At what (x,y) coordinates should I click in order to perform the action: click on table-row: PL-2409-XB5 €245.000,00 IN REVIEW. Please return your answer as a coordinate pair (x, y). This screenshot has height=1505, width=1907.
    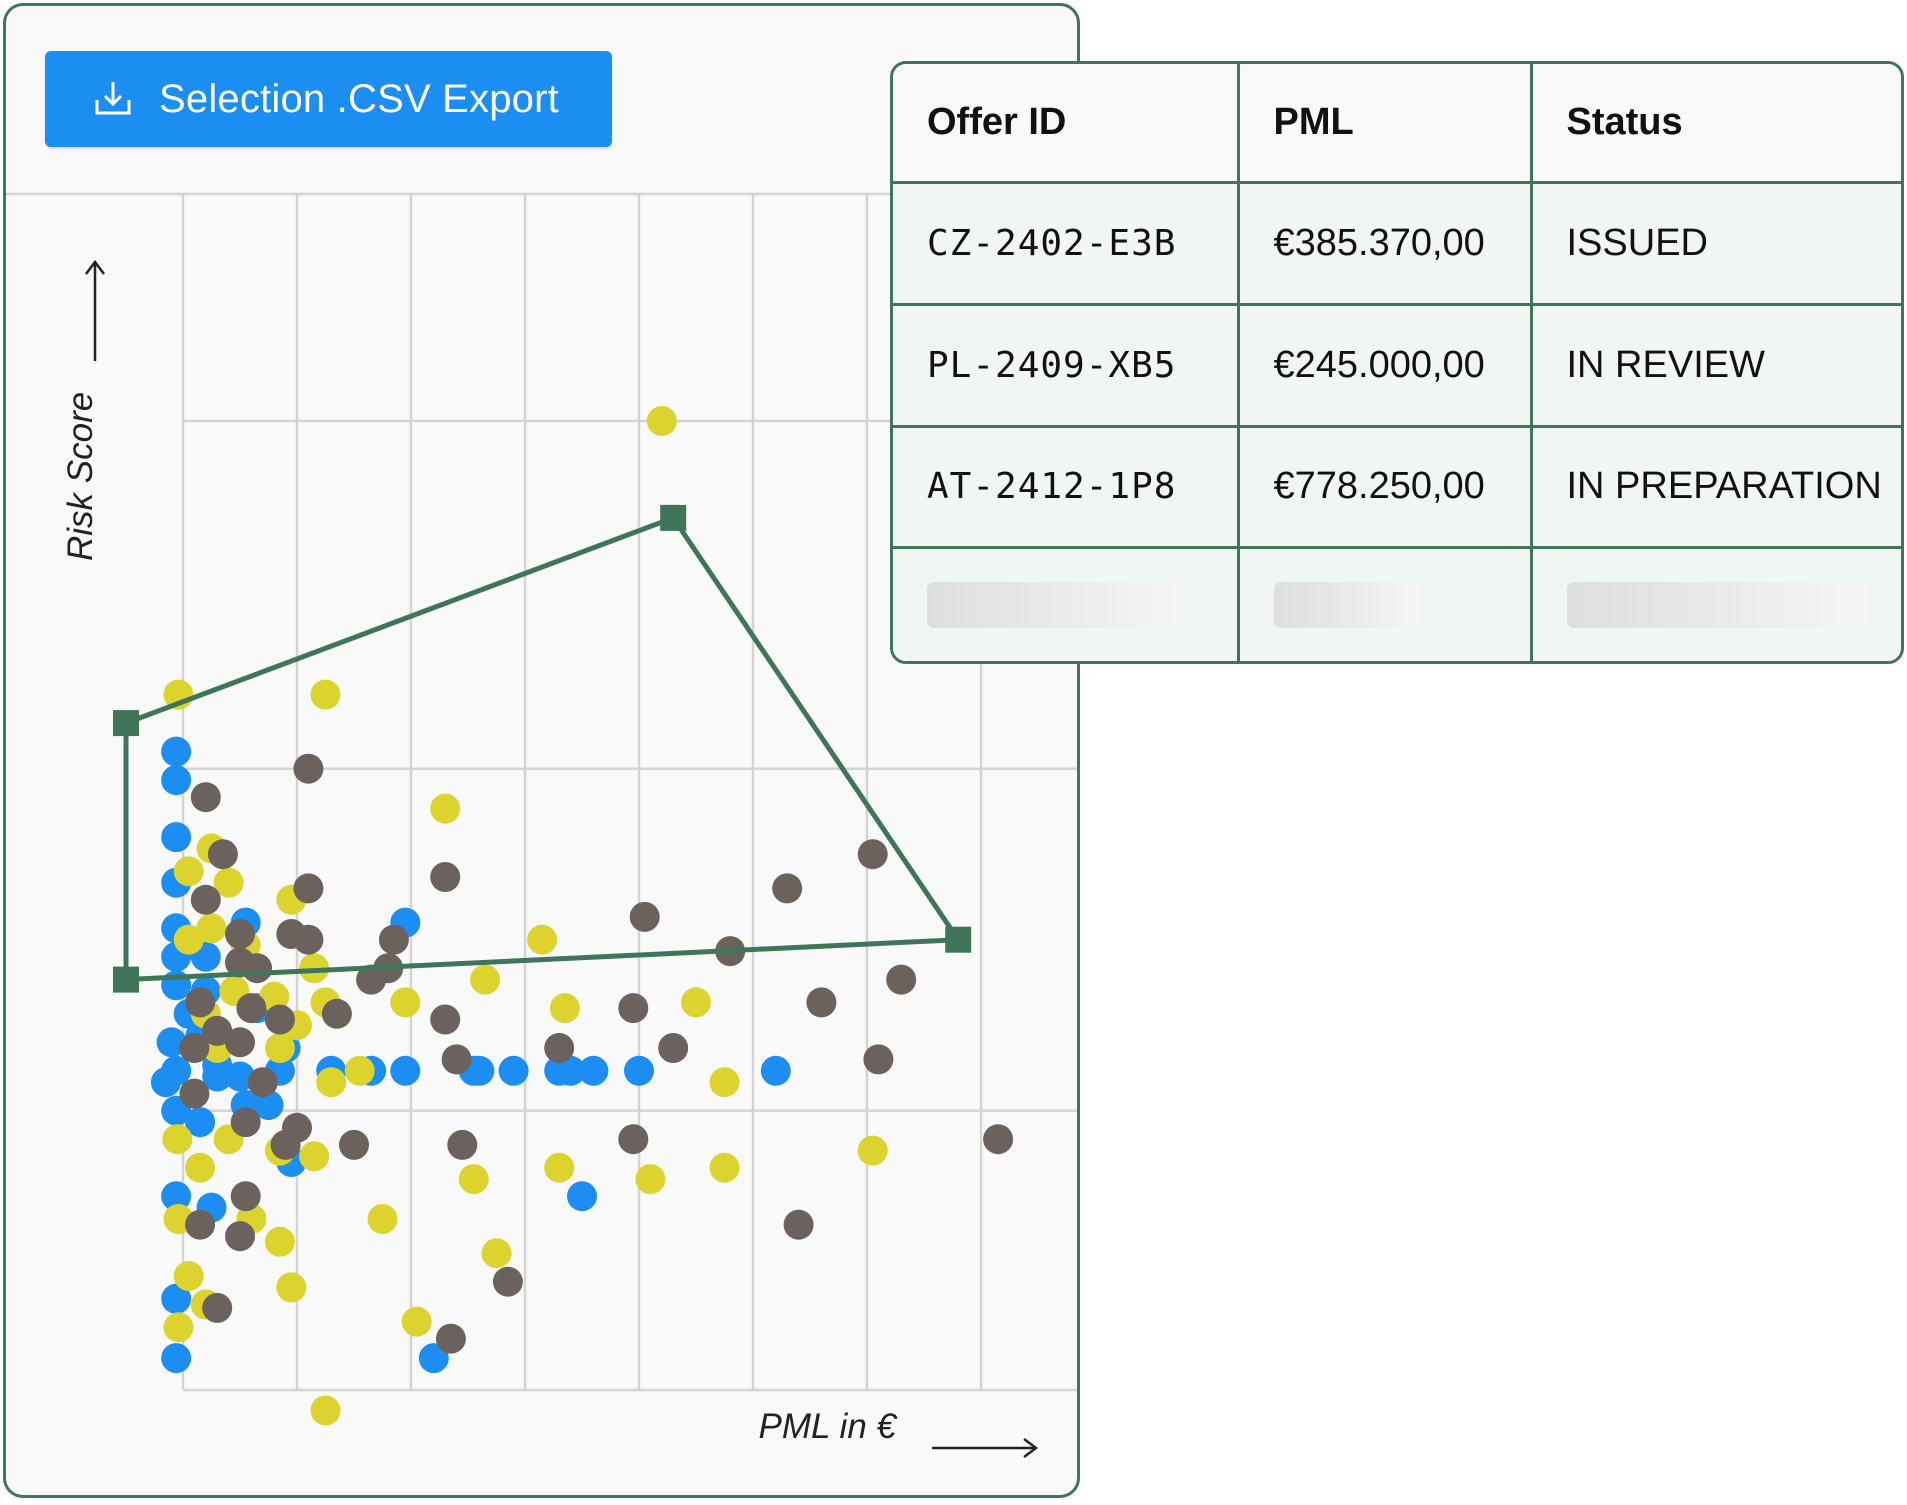
    Looking at the image, I should click on (1397, 366).